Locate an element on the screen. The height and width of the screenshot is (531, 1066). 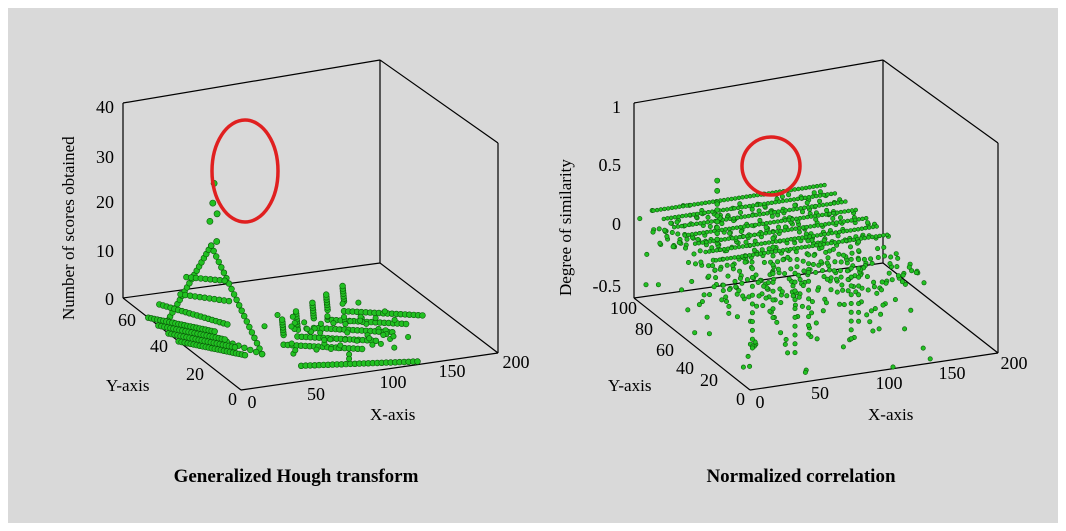
hough-x-axis-label: X-axis is located at coordinates (392, 414).